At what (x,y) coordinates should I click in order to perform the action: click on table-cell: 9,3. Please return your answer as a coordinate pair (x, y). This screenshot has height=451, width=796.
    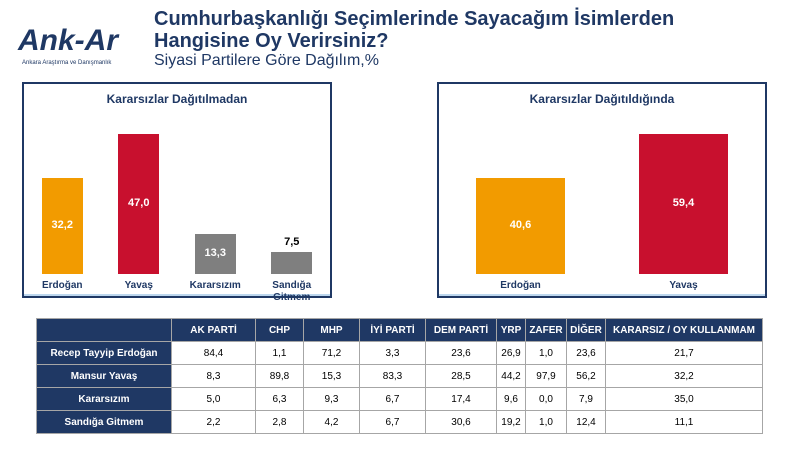
    Looking at the image, I should click on (331, 399).